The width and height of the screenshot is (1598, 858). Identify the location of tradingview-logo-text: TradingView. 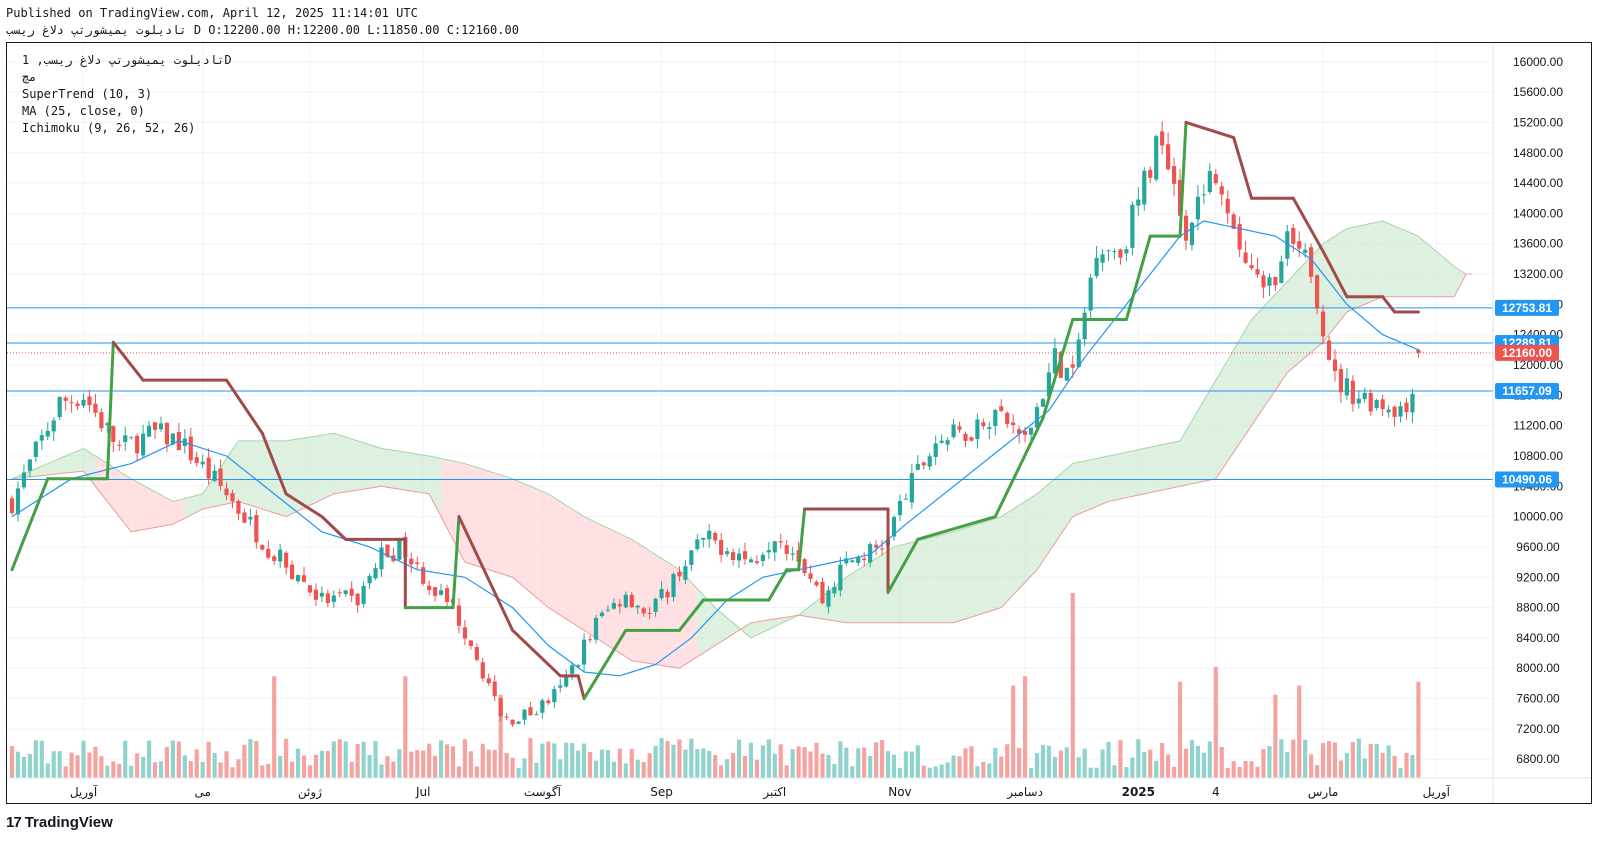
(68, 822).